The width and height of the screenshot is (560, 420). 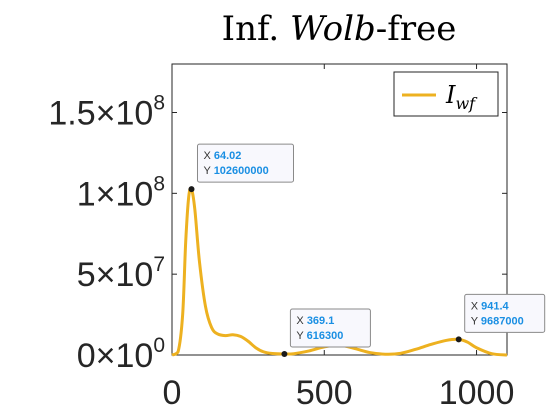 I want to click on legend-label: Iwf, so click(x=461, y=97).